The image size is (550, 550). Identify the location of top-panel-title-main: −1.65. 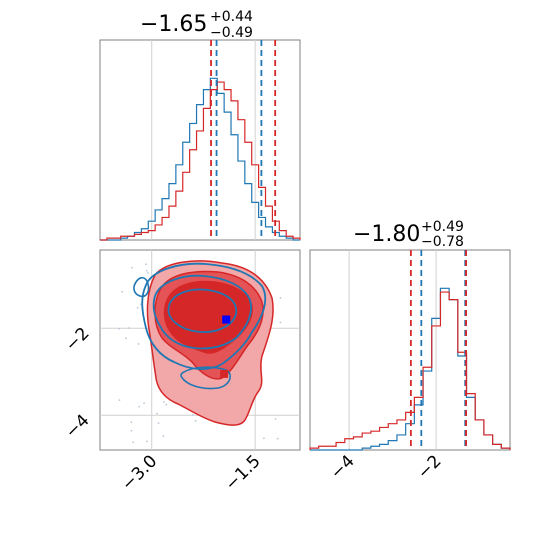
(173, 24).